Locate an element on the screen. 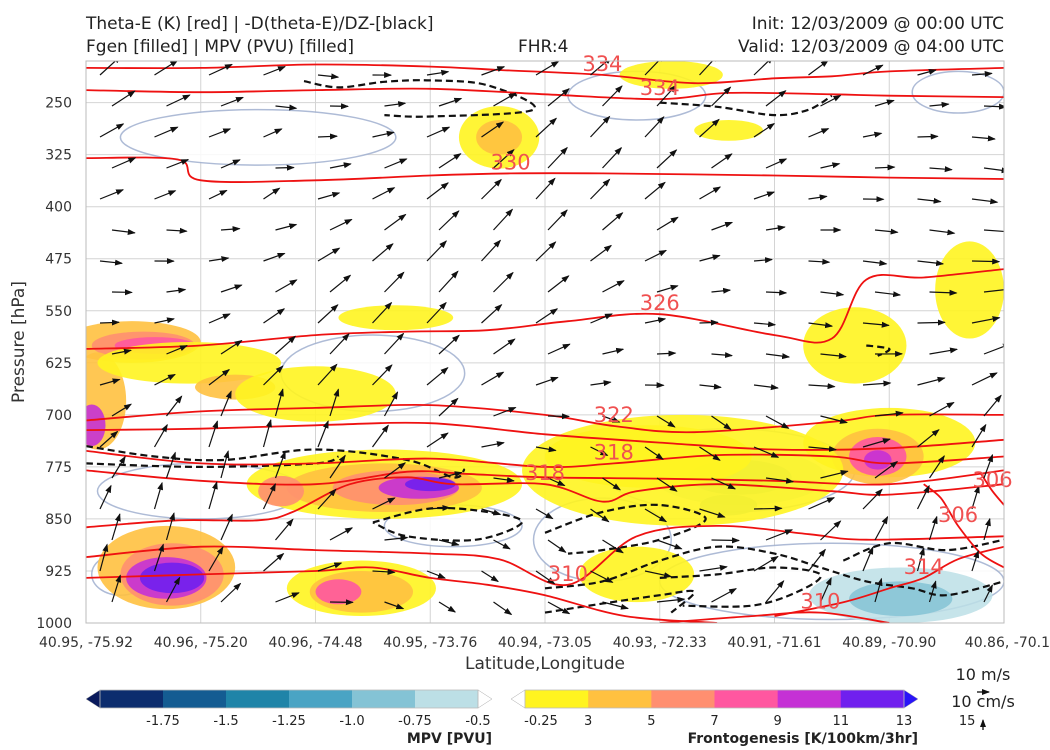 This screenshot has width=1050, height=750. mpv-colorbar-segment is located at coordinates (132, 699).